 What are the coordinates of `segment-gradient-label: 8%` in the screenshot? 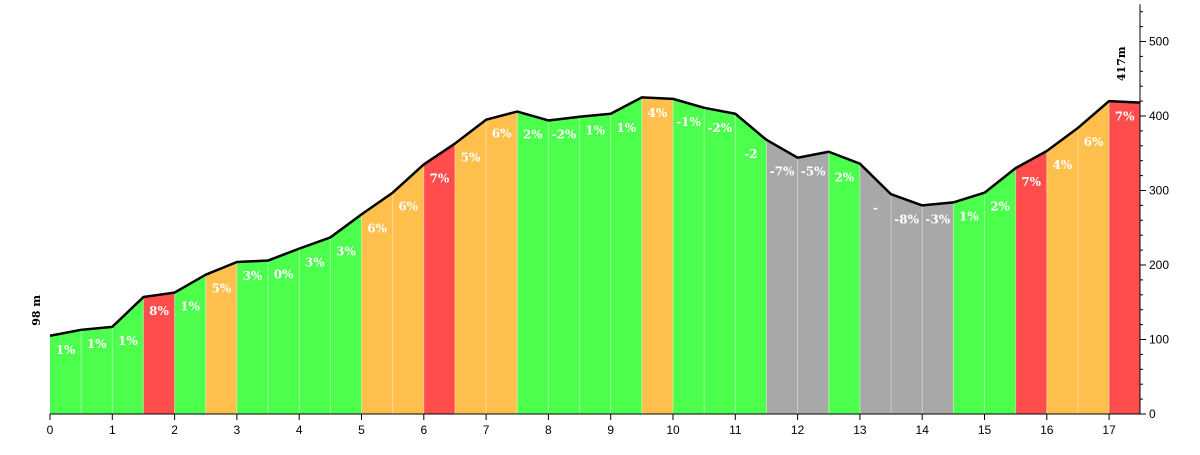 It's located at (159, 311).